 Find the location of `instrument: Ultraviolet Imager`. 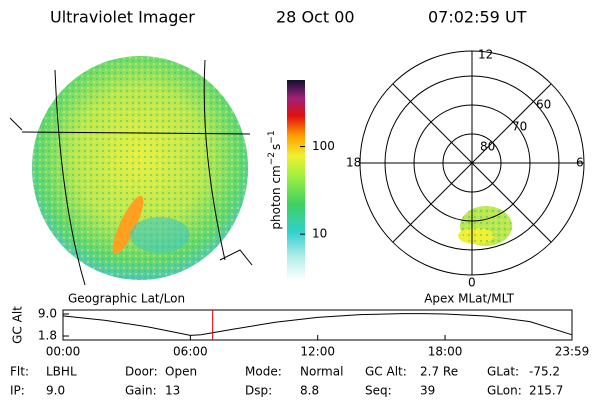

instrument: Ultraviolet Imager is located at coordinates (122, 17).